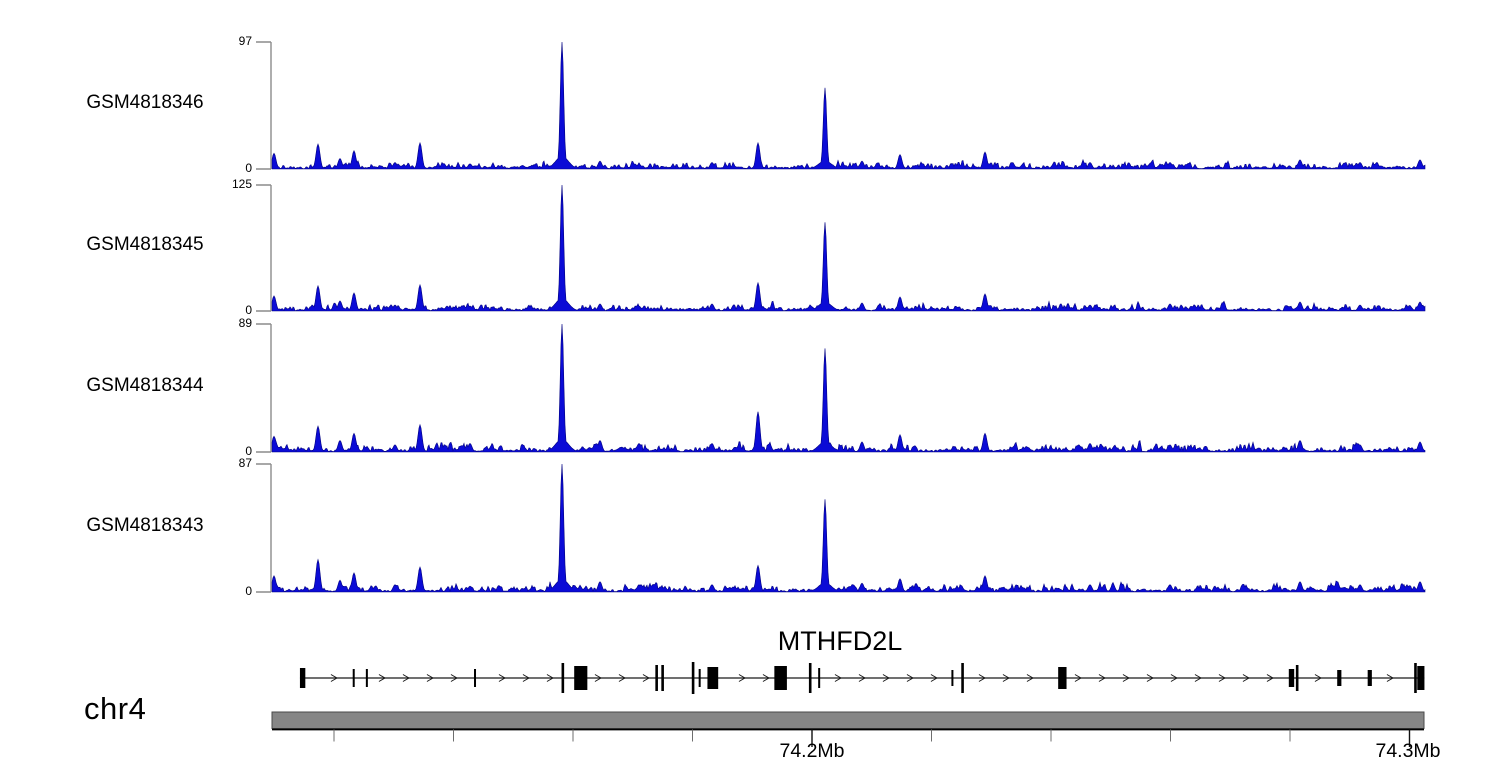  Describe the element at coordinates (115, 708) in the screenshot. I see `chromosome-label: chr4` at that location.